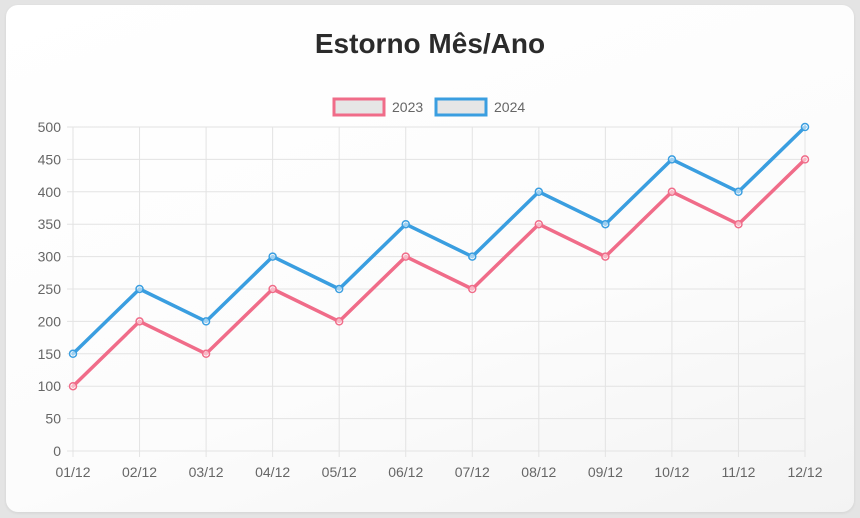  What do you see at coordinates (50, 224) in the screenshot?
I see `y-tick-label: 350` at bounding box center [50, 224].